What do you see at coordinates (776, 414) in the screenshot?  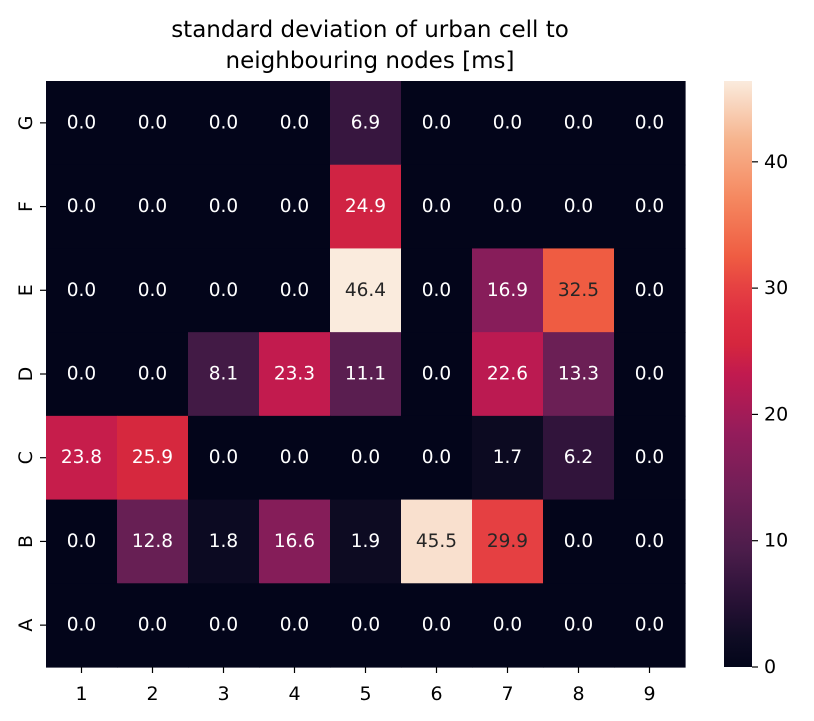 I see `colorbar-tick-label: 20` at bounding box center [776, 414].